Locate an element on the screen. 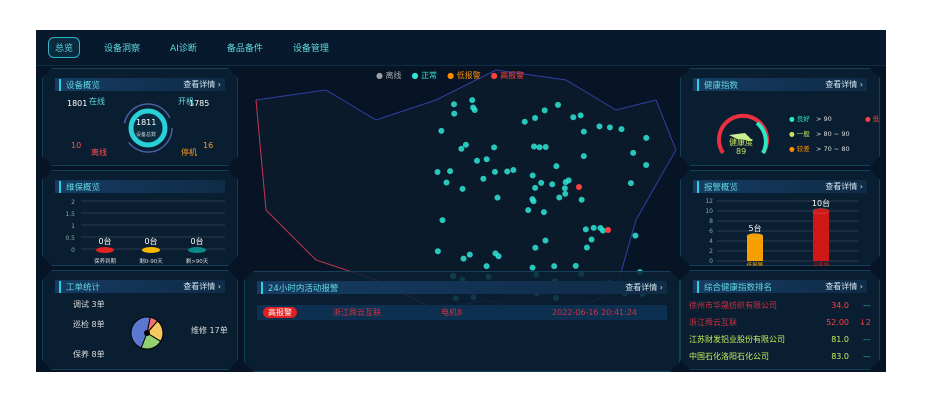 This screenshot has width=933, height=400. legend-low: ● 低报警 is located at coordinates (464, 75).